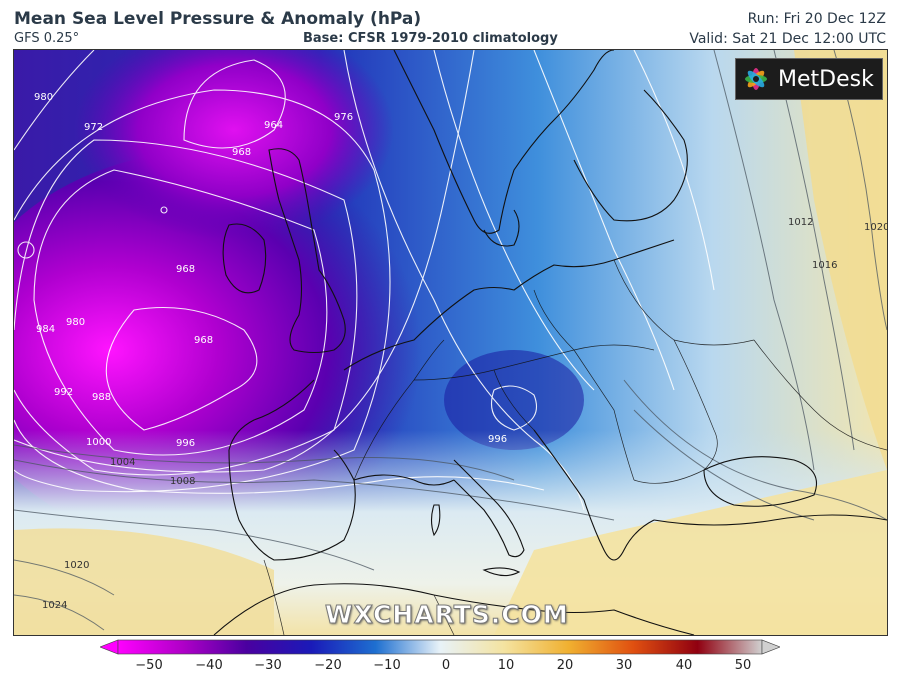  I want to click on colorbar-tick: 40, so click(684, 665).